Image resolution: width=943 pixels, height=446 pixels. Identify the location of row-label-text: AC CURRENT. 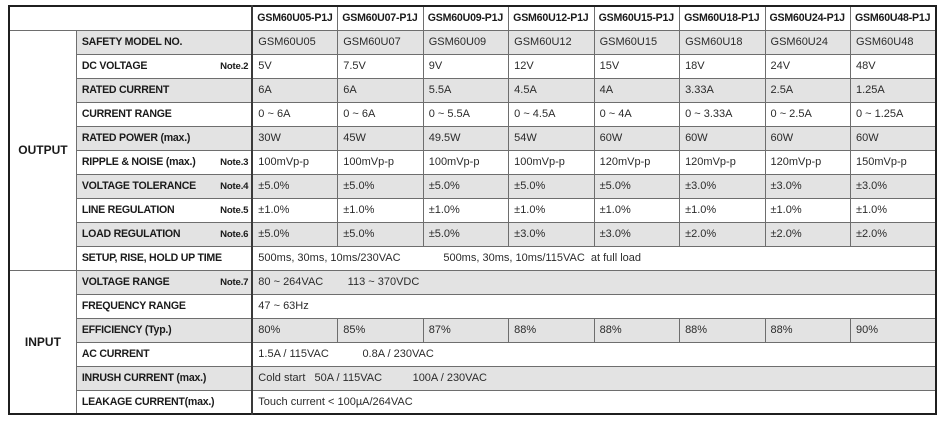
(115, 354).